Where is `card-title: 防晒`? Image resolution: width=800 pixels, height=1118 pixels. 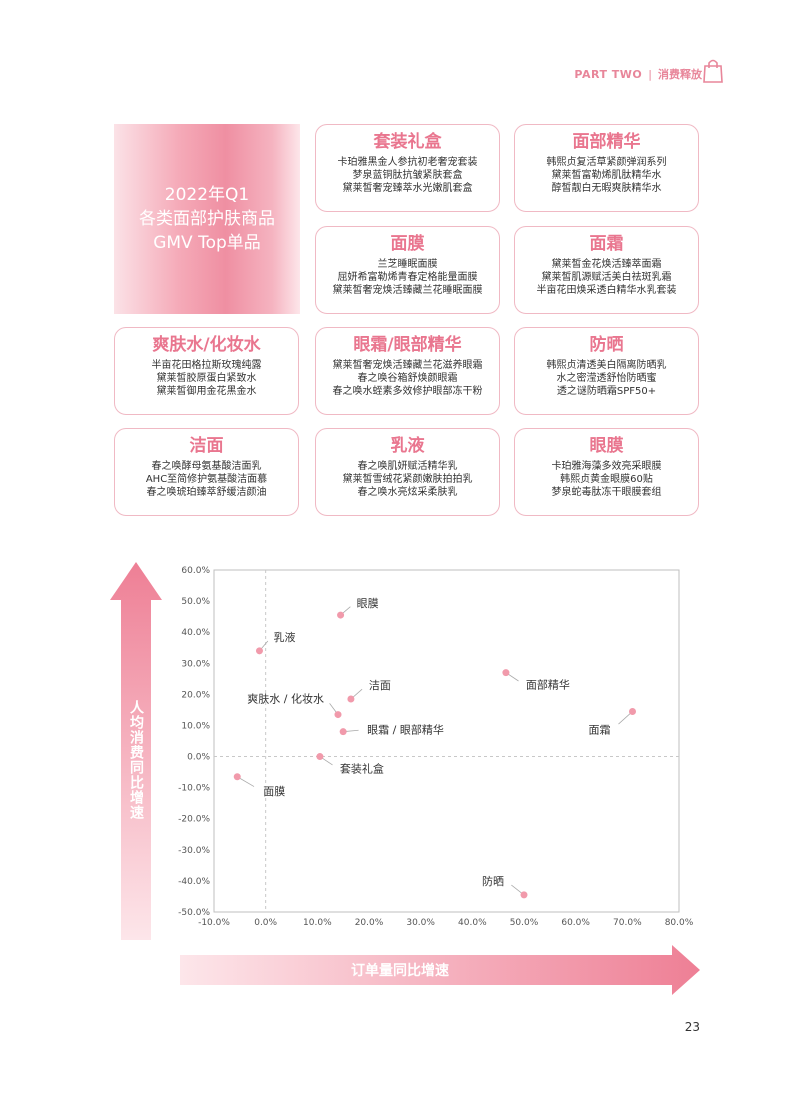
card-title: 防晒 is located at coordinates (606, 345).